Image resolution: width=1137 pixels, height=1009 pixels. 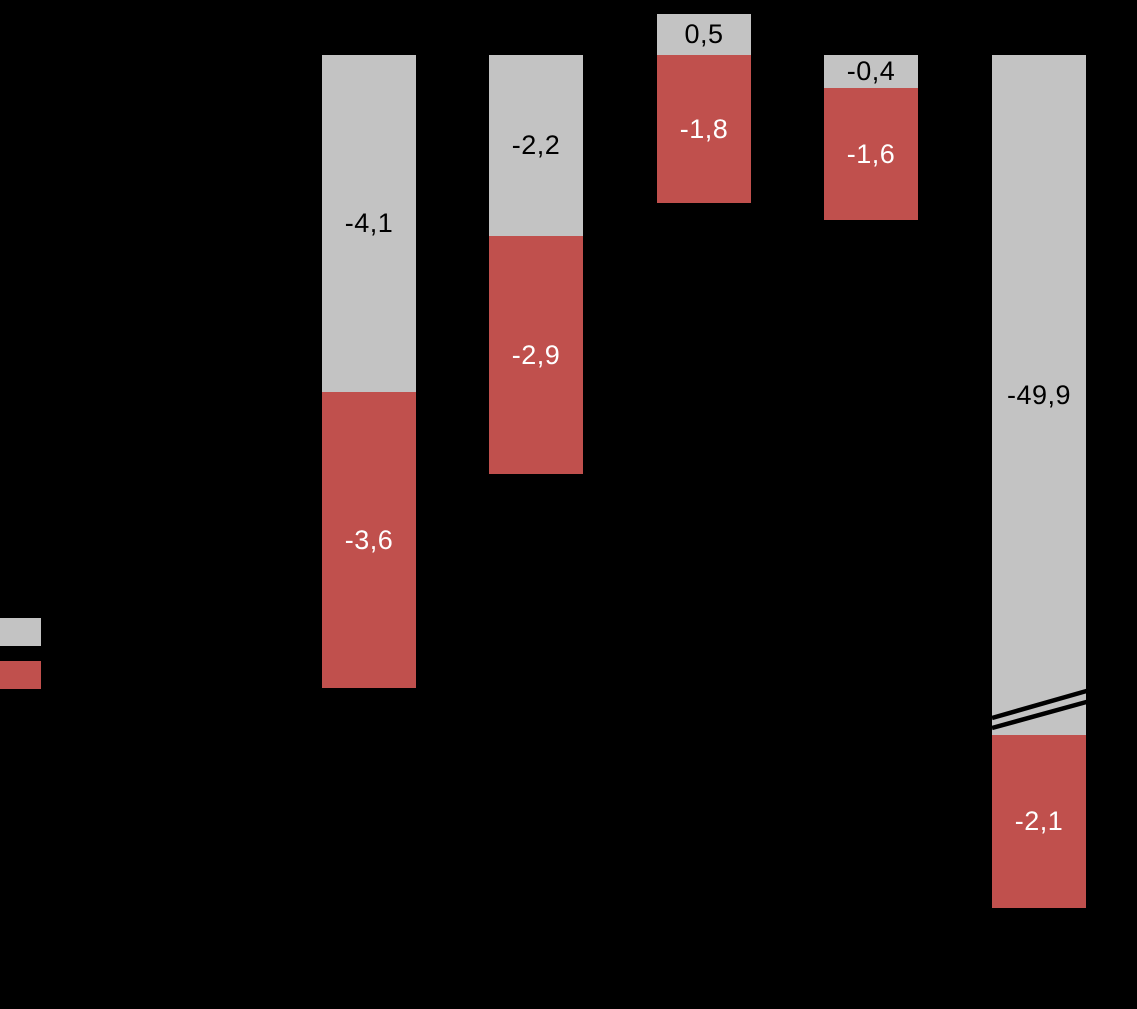 I want to click on data-label: -1,8, so click(x=704, y=128).